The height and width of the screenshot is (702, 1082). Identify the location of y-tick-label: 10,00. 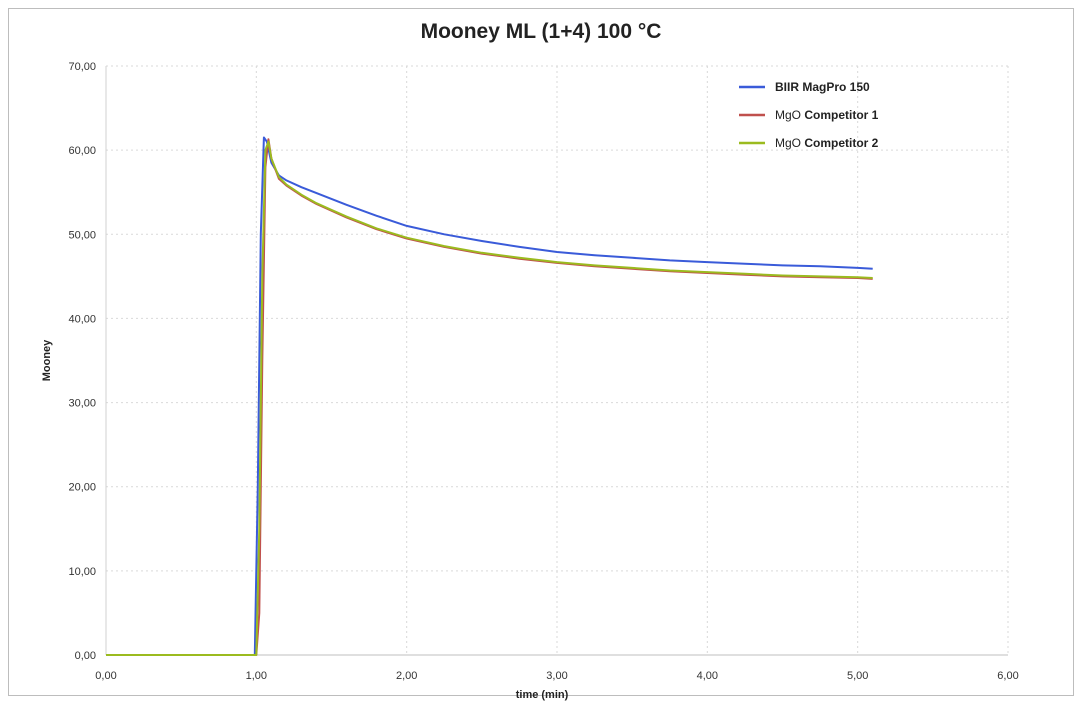
(82, 572).